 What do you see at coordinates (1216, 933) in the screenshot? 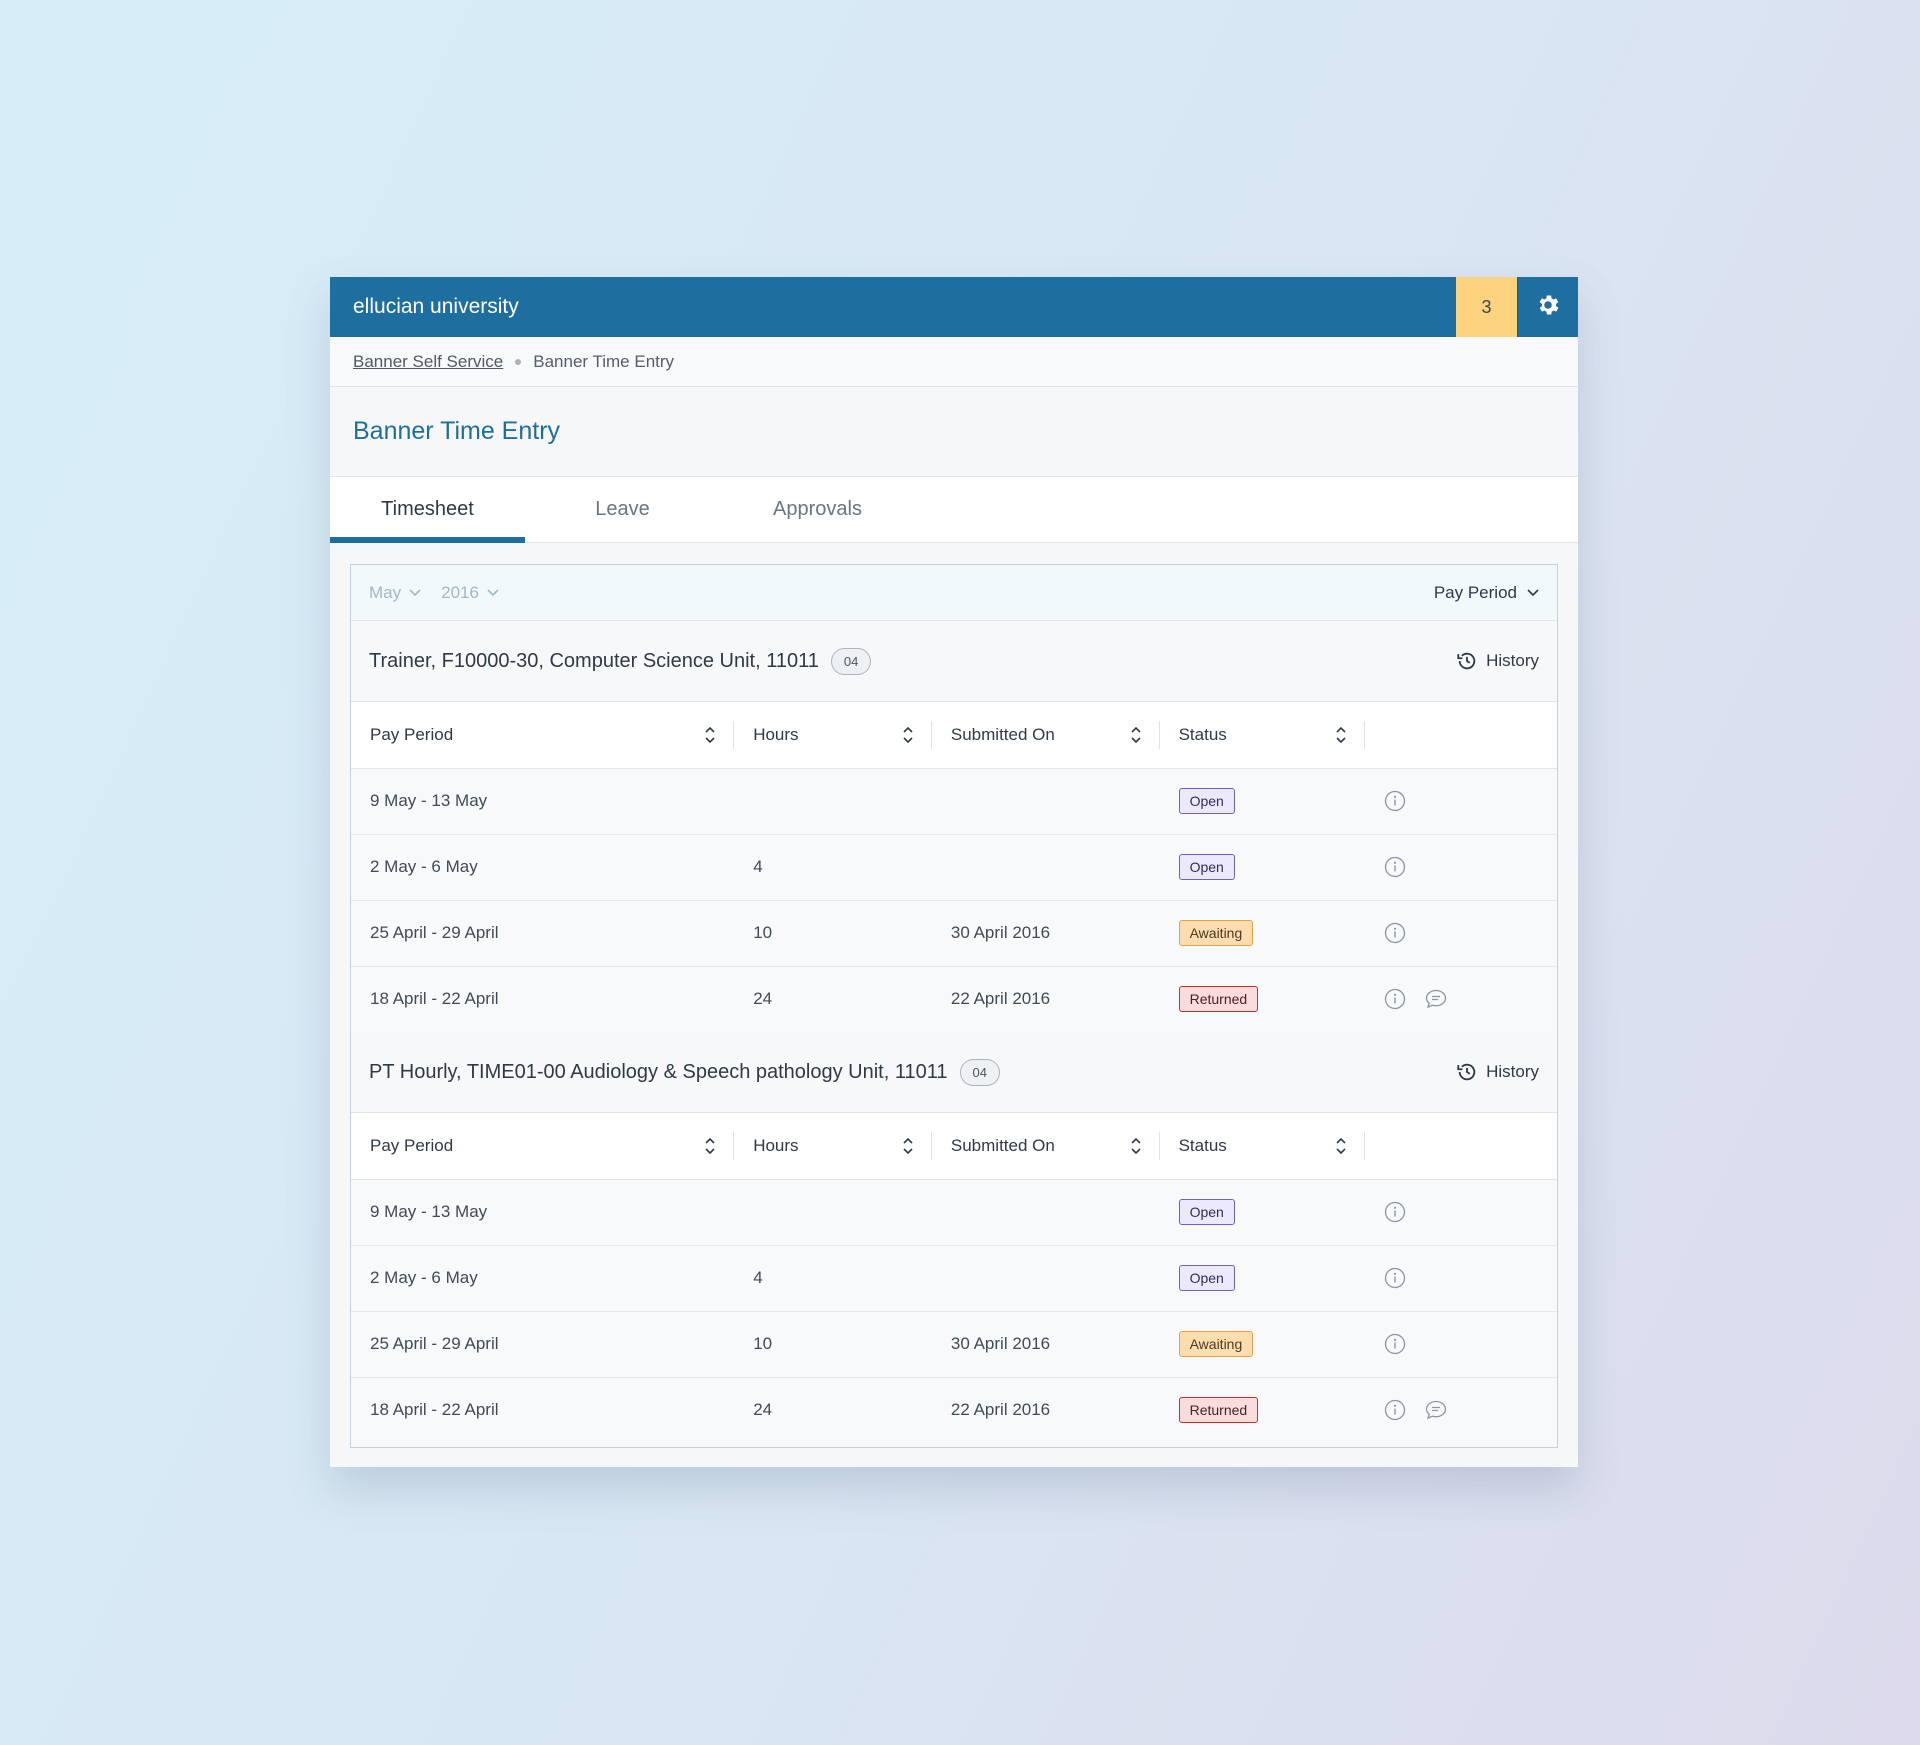
I see `status-badge: Awaiting` at bounding box center [1216, 933].